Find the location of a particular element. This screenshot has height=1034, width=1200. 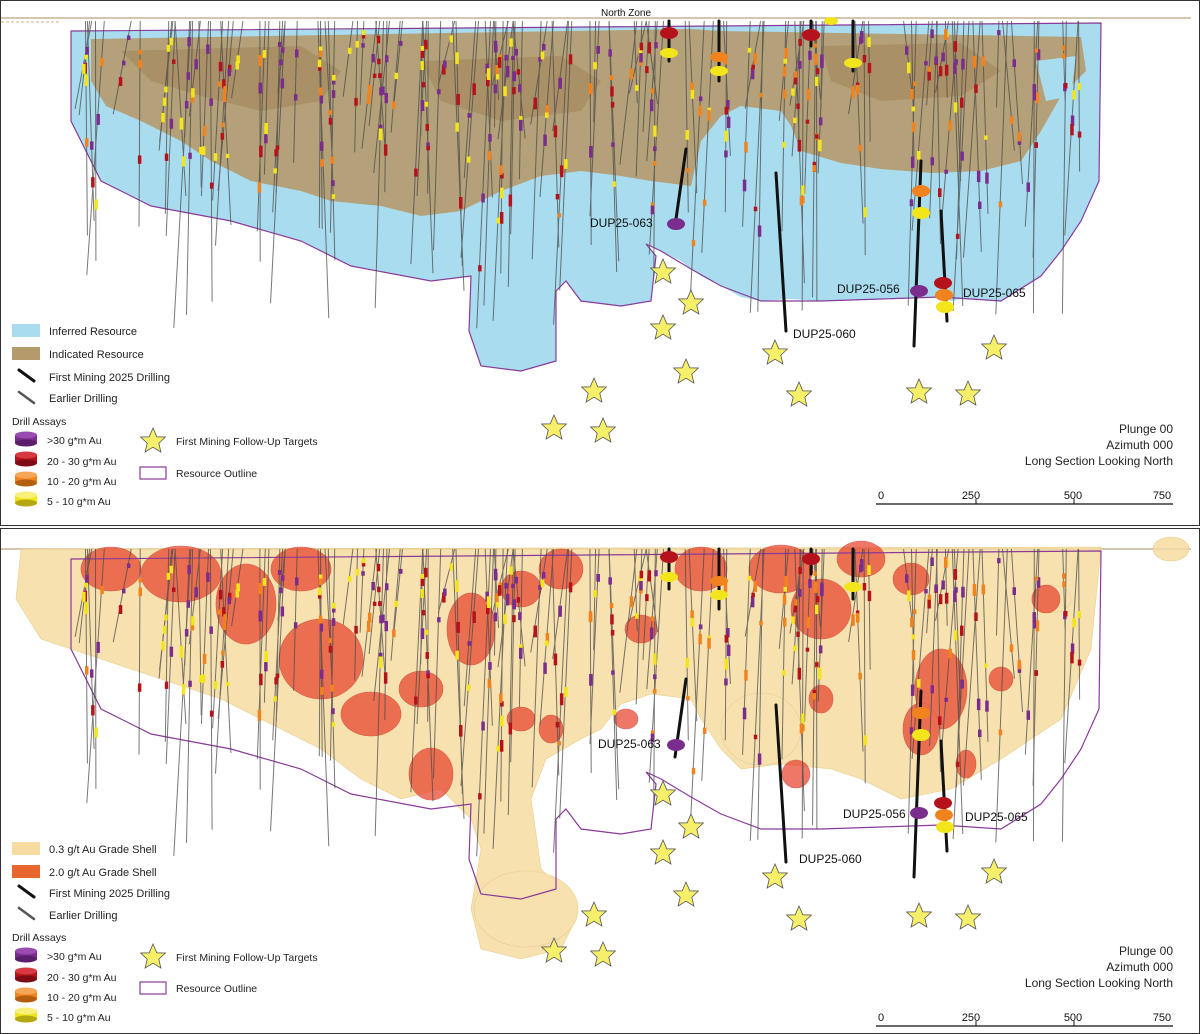

legend-label-shell-0-3: 0.3 g/t Au Grade Shell is located at coordinates (103, 850).